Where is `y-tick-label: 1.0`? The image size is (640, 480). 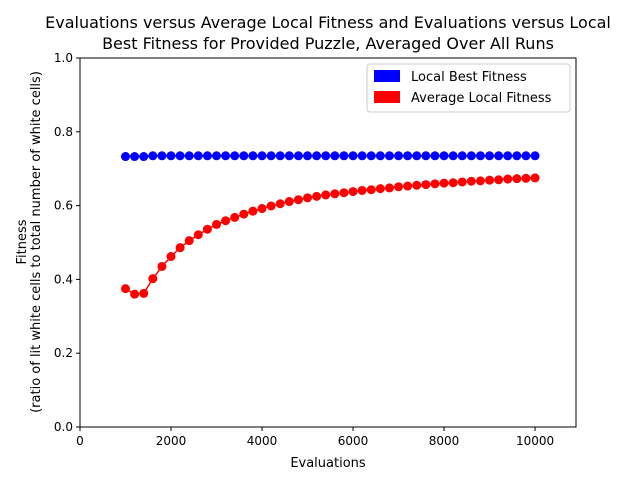
y-tick-label: 1.0 is located at coordinates (63, 58).